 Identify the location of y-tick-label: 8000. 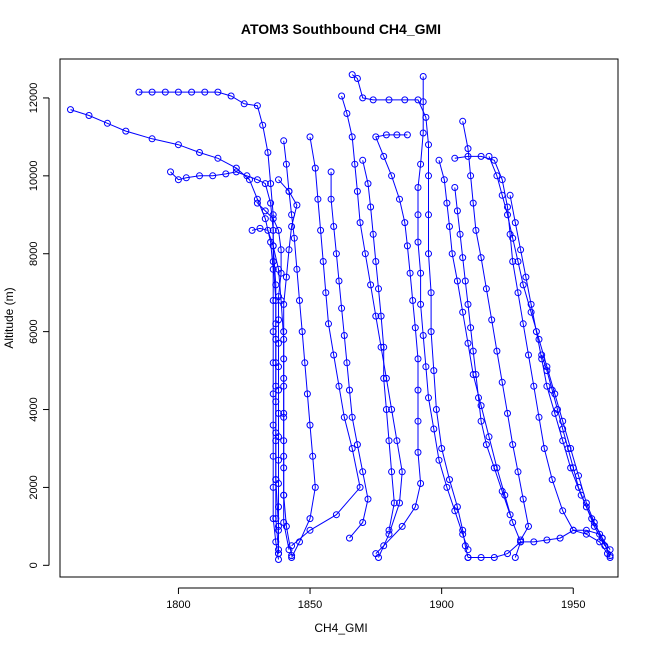
(34, 253).